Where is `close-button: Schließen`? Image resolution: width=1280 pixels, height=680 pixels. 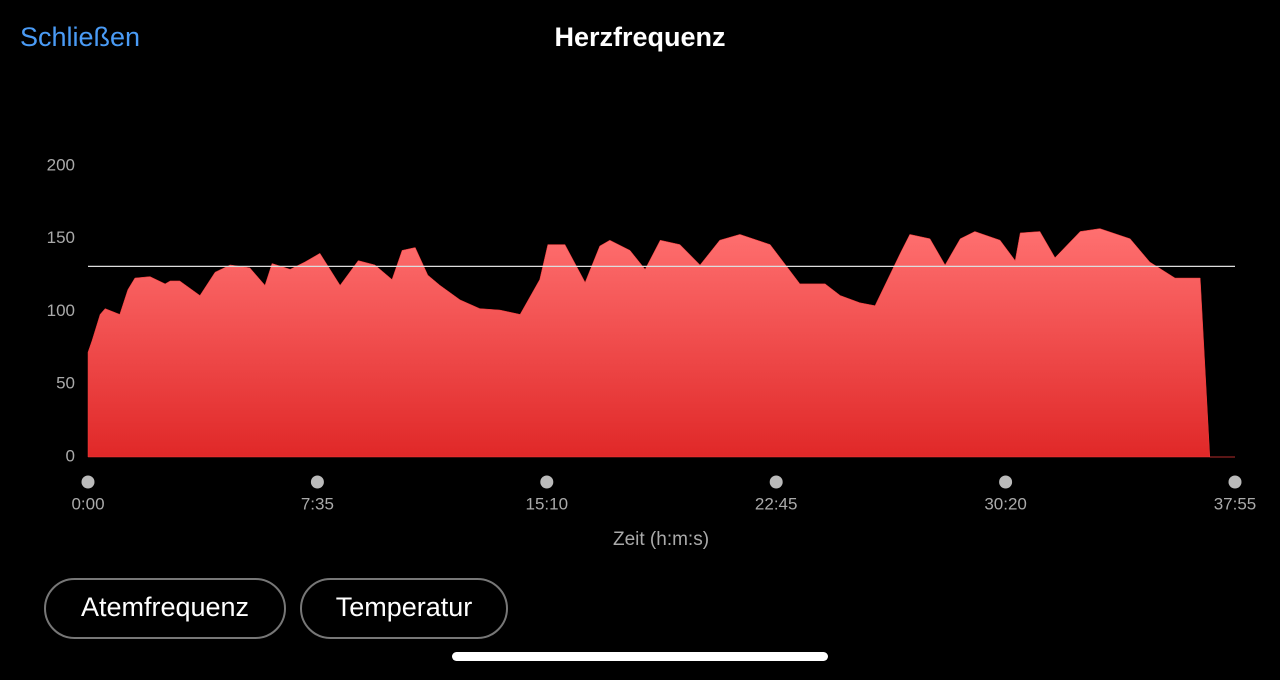 close-button: Schließen is located at coordinates (80, 37).